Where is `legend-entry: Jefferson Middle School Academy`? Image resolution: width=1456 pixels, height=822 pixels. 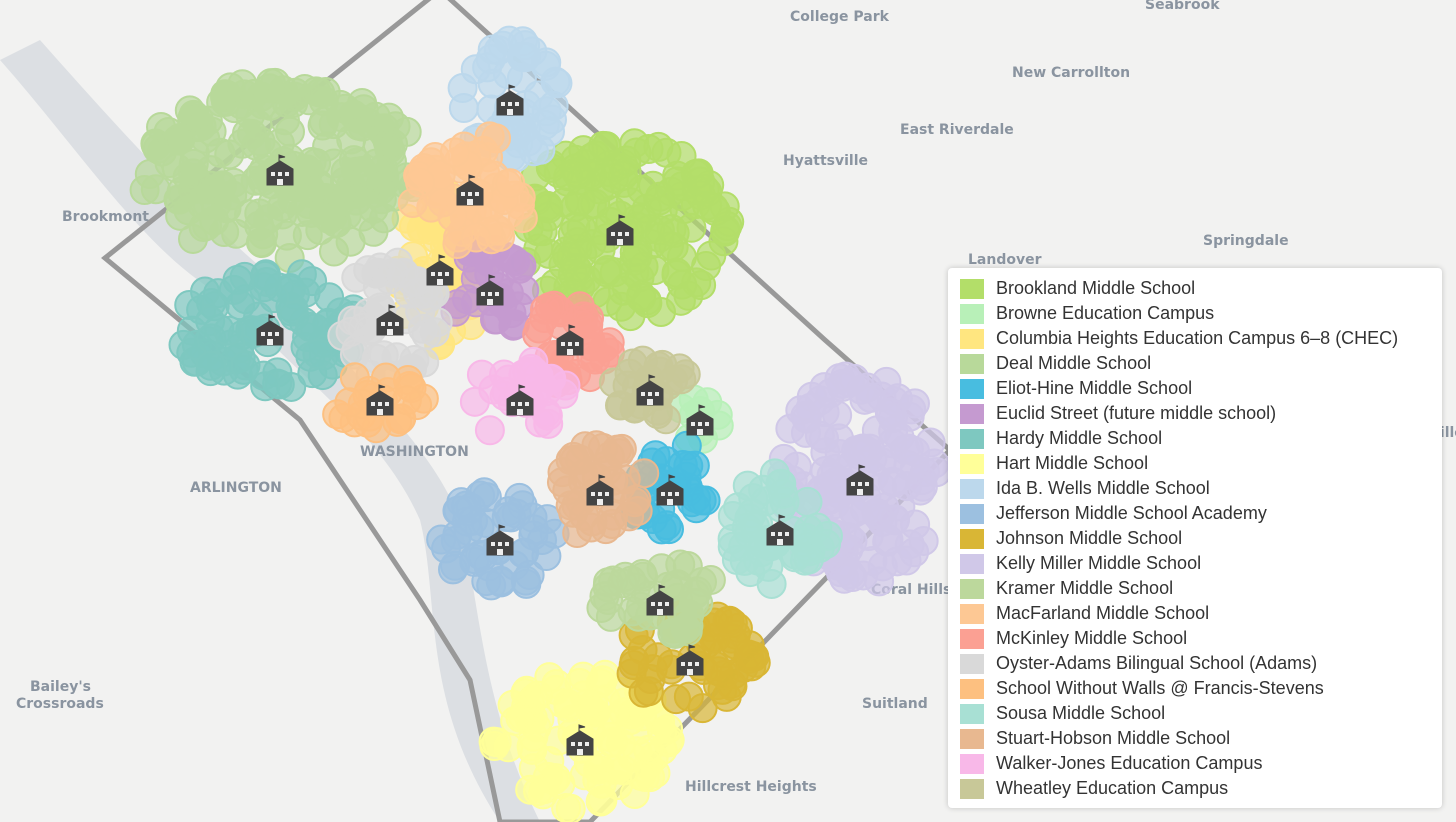
legend-entry: Jefferson Middle School Academy is located at coordinates (1195, 513).